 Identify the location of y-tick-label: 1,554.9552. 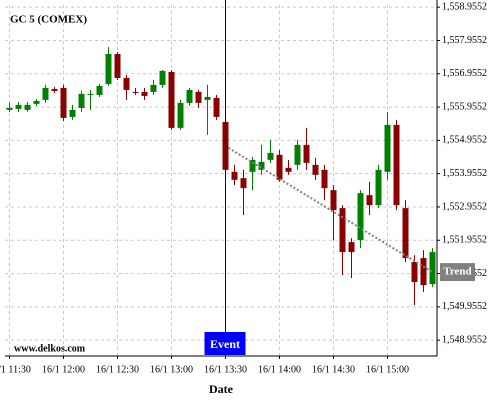
(464, 140).